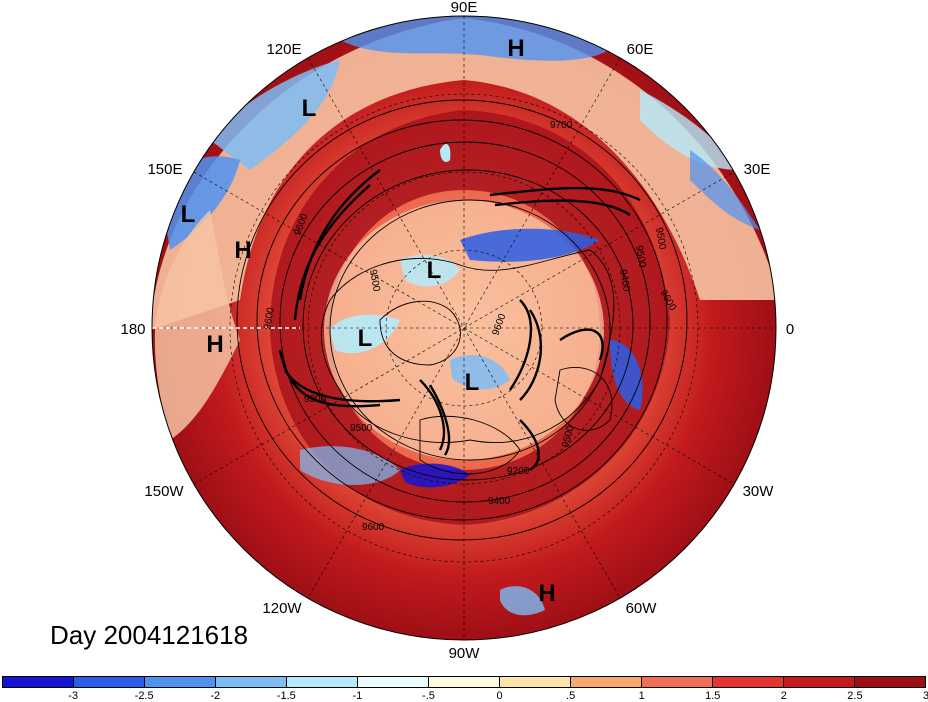 The width and height of the screenshot is (928, 702). What do you see at coordinates (73, 696) in the screenshot?
I see `colorbar-tick-label: -3` at bounding box center [73, 696].